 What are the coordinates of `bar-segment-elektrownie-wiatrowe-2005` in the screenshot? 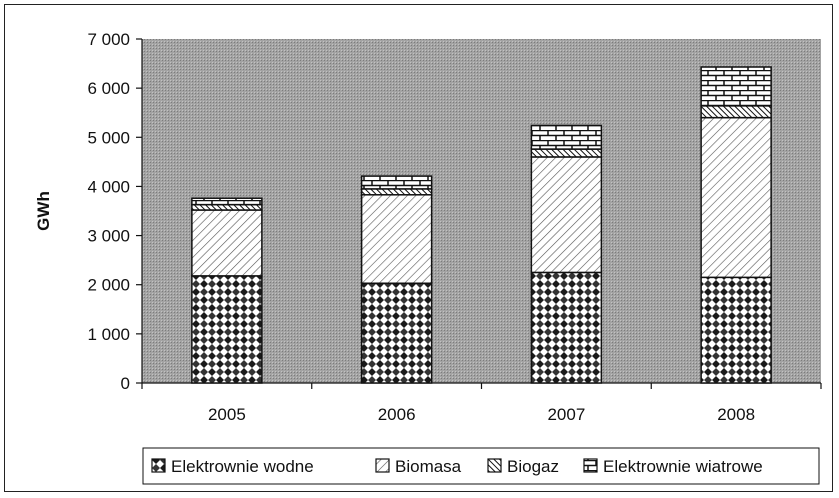 It's located at (227, 201).